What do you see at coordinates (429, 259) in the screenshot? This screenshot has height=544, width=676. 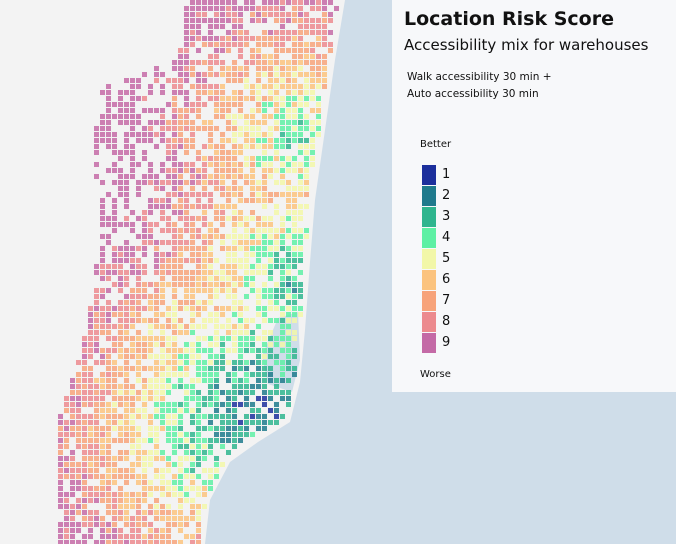 I see `legend-swatch` at bounding box center [429, 259].